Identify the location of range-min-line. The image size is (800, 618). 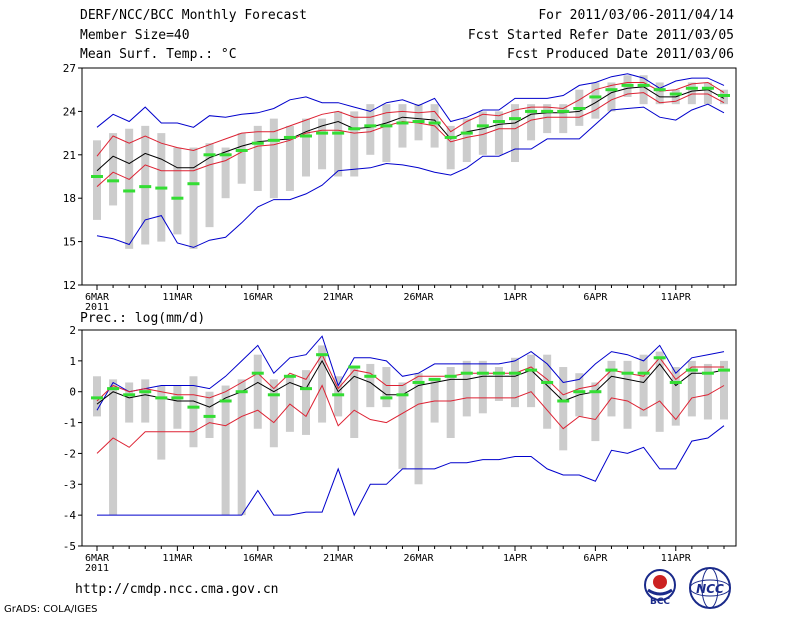
(411, 471).